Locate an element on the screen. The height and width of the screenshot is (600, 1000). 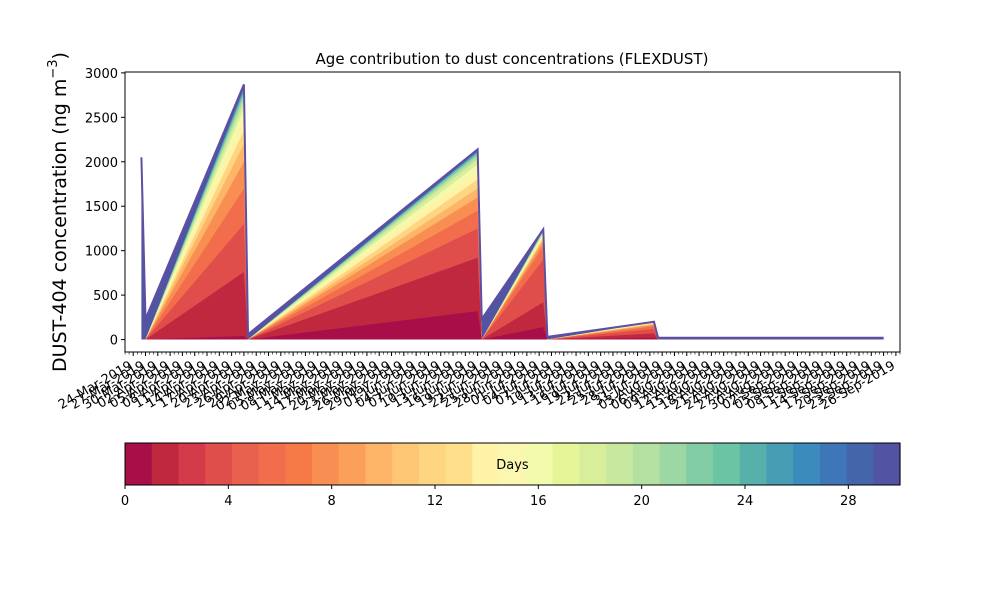
y-axis: 0 500 1000 1500 2000 2500 3000 is located at coordinates (105, 208).